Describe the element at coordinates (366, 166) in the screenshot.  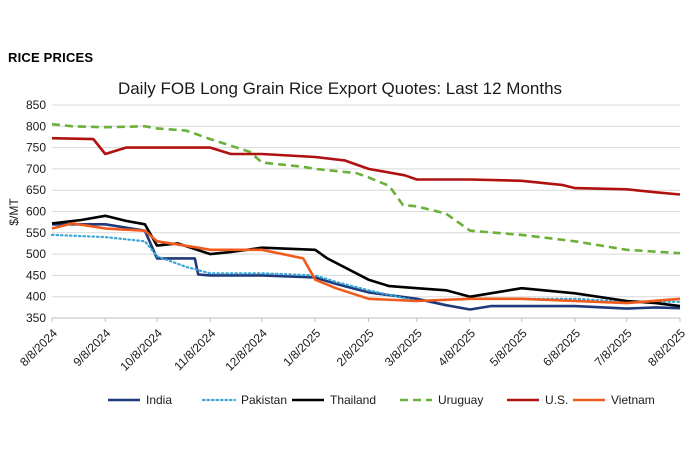
I see `series-line-us` at that location.